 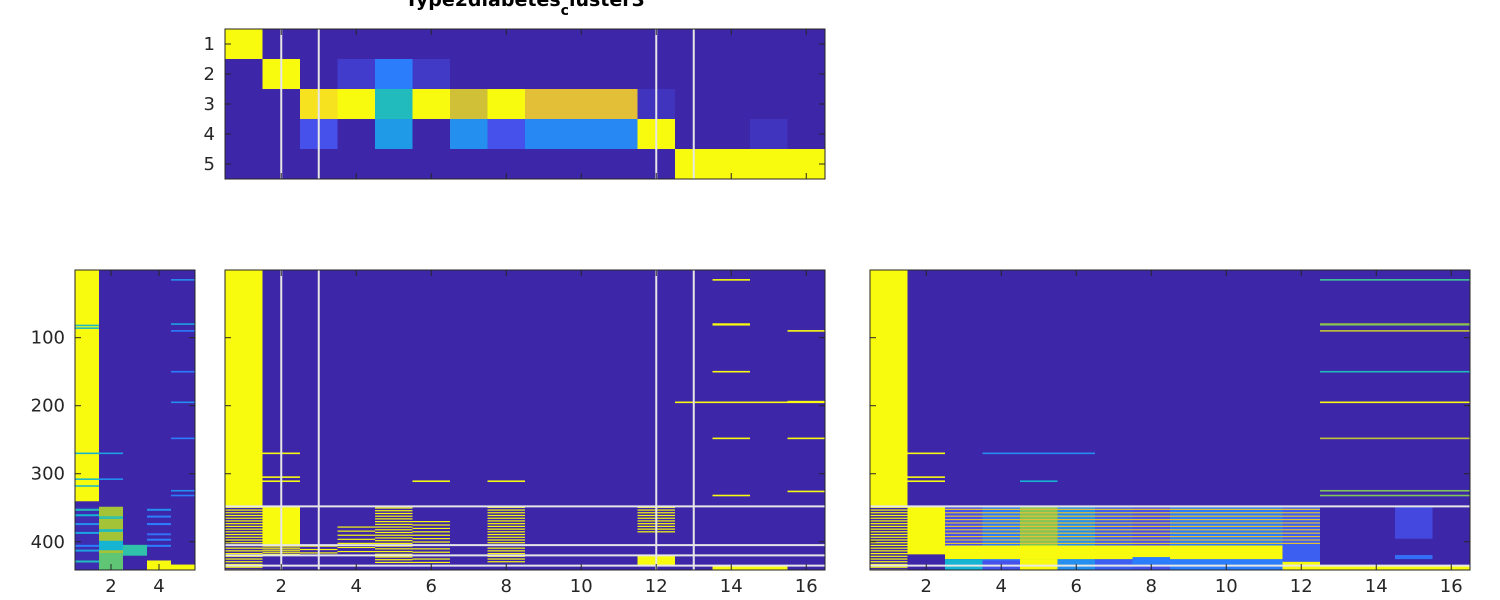 I want to click on bottom-left-clusters-axes-box, so click(x=135, y=420).